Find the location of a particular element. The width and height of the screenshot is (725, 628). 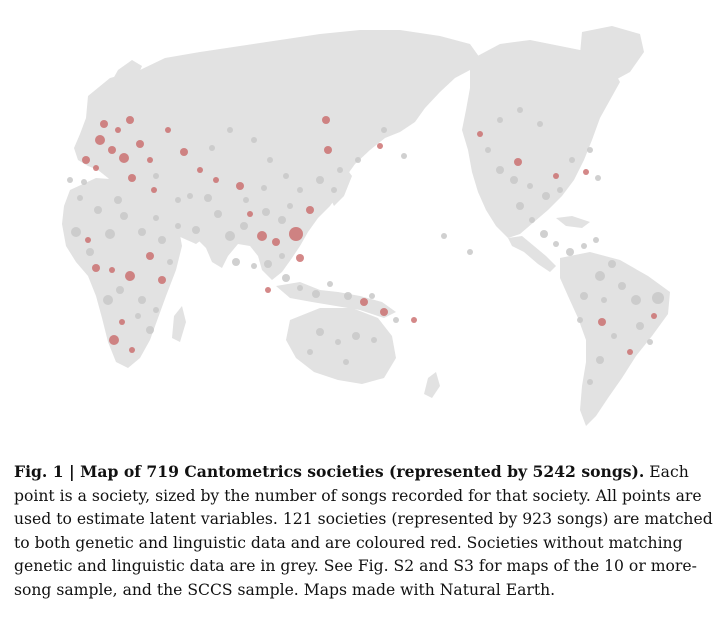

landmass-japan is located at coordinates (341, 187).